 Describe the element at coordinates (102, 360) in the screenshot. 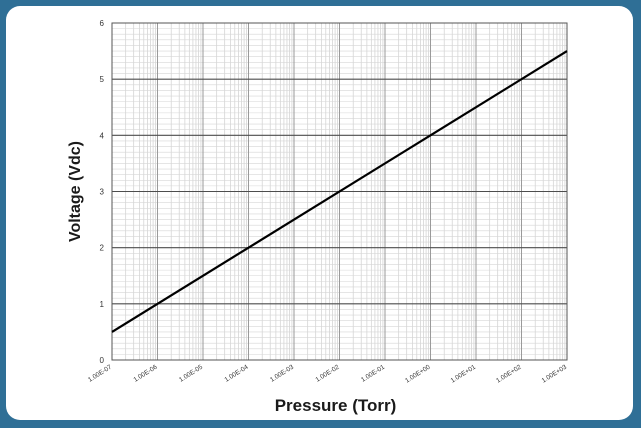

I see `y-tick-label: 0` at that location.